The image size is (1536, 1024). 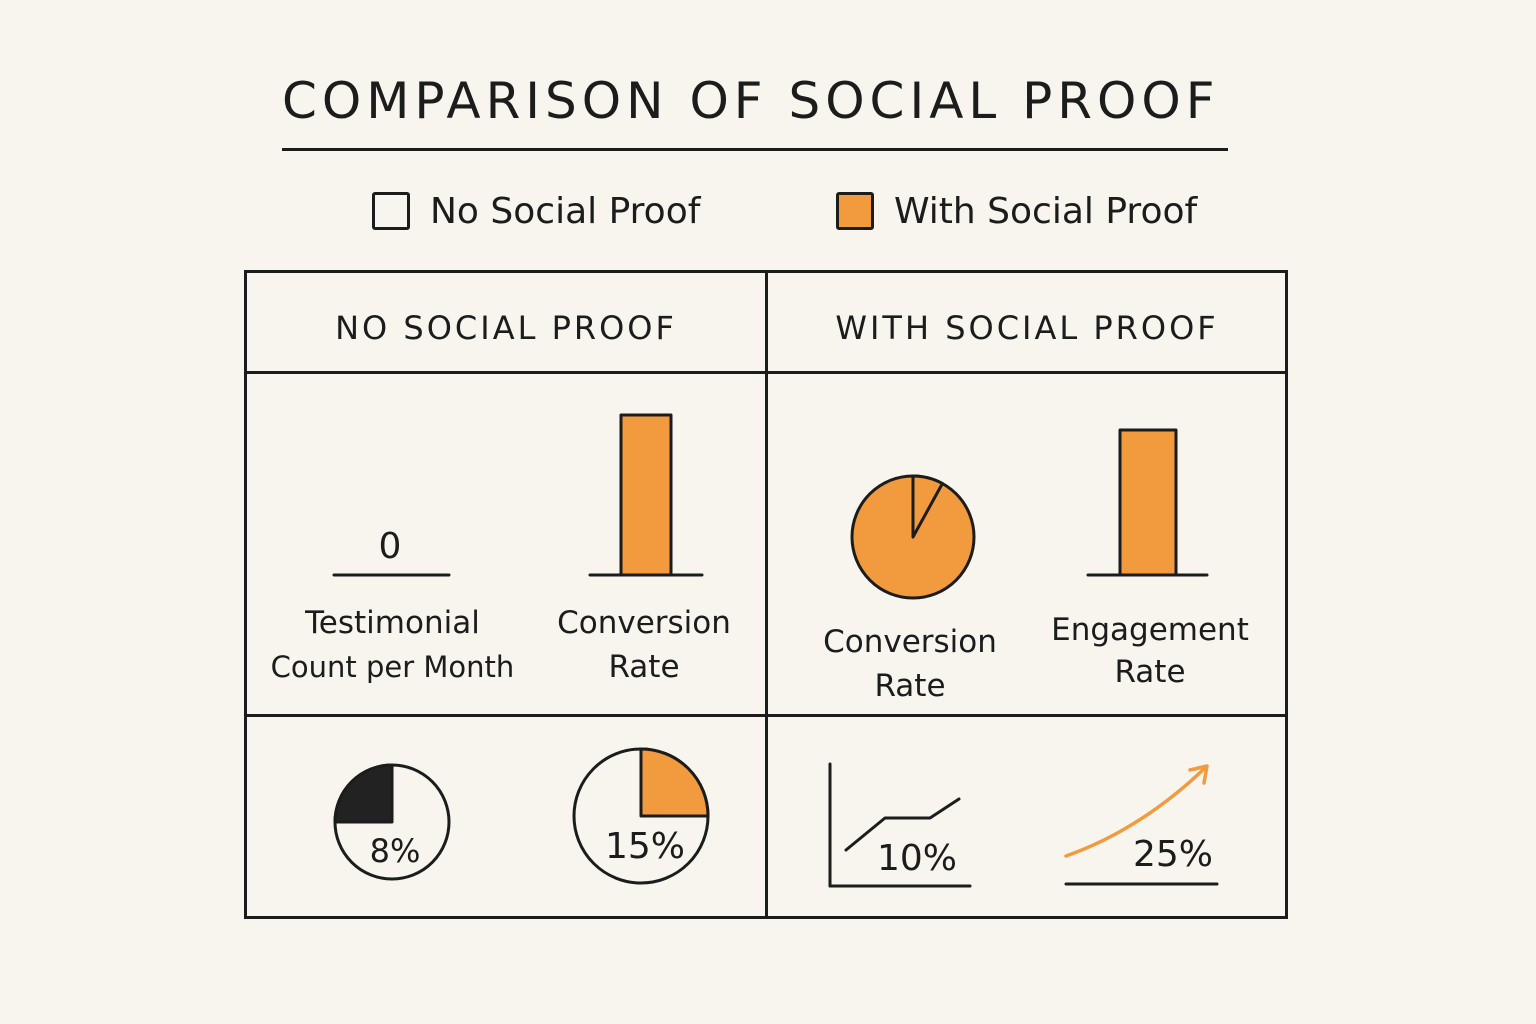 I want to click on legend-label: No Social Proof, so click(x=565, y=211).